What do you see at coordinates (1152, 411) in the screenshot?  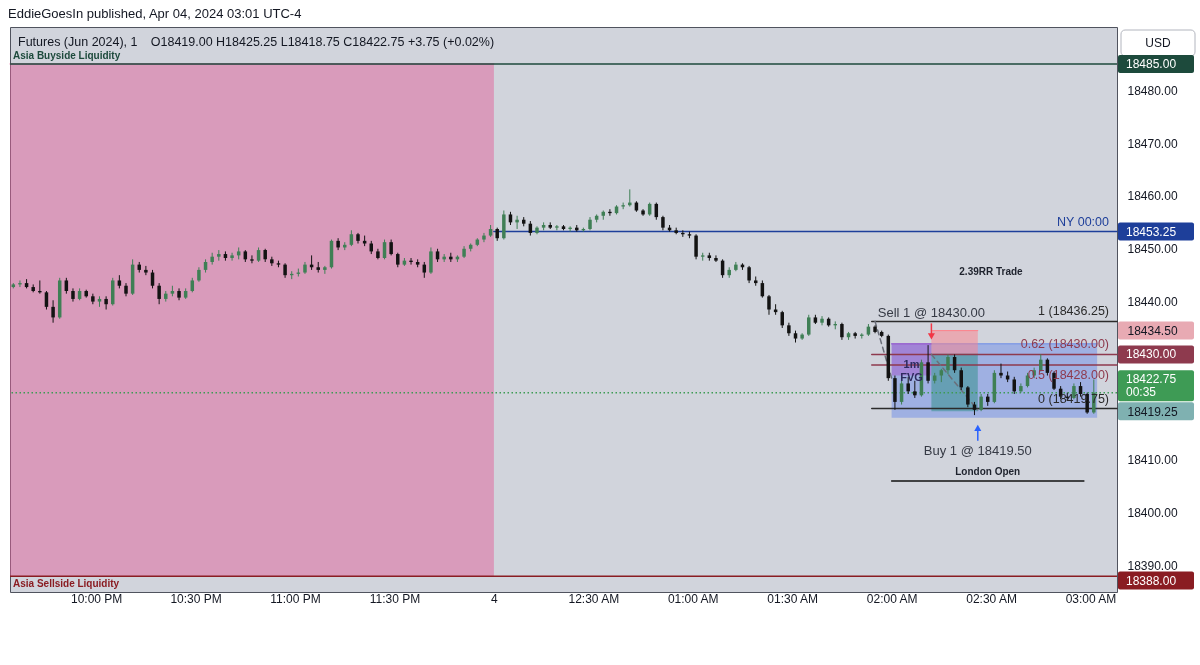 I see `y-tick-label: 18419.25` at bounding box center [1152, 411].